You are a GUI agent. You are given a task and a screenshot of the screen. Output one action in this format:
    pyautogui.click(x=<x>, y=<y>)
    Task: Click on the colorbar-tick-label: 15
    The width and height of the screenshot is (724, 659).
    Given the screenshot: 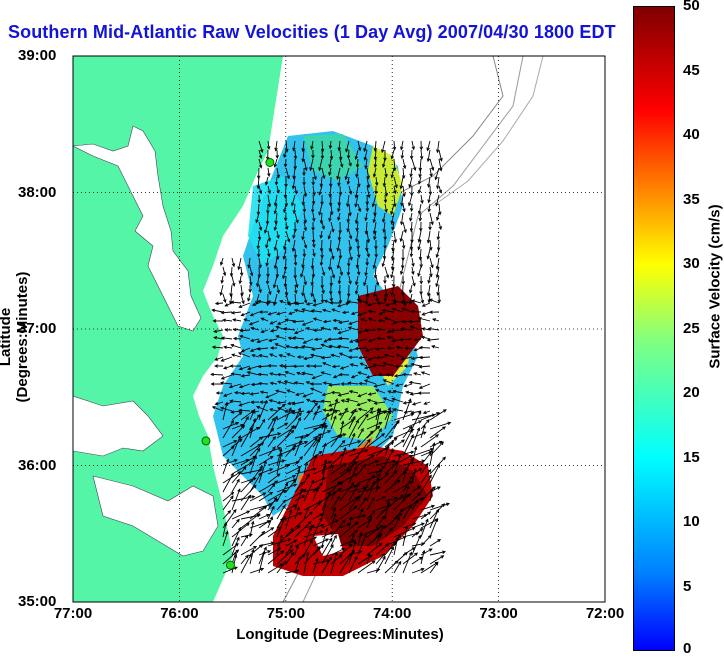 What is the action you would take?
    pyautogui.click(x=691, y=457)
    